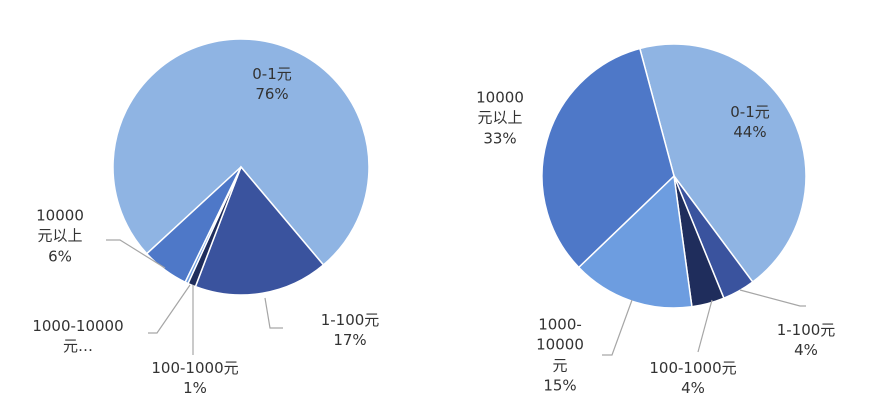  I want to click on slice-label: 100-1000元 4%, so click(692, 378).